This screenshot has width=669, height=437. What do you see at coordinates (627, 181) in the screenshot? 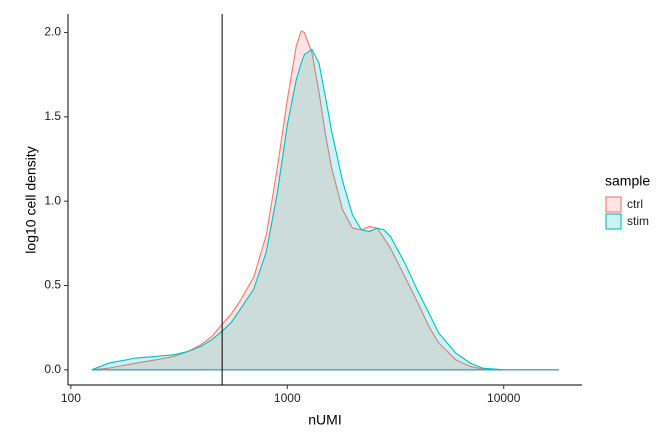
I see `legend-title: sample` at bounding box center [627, 181].